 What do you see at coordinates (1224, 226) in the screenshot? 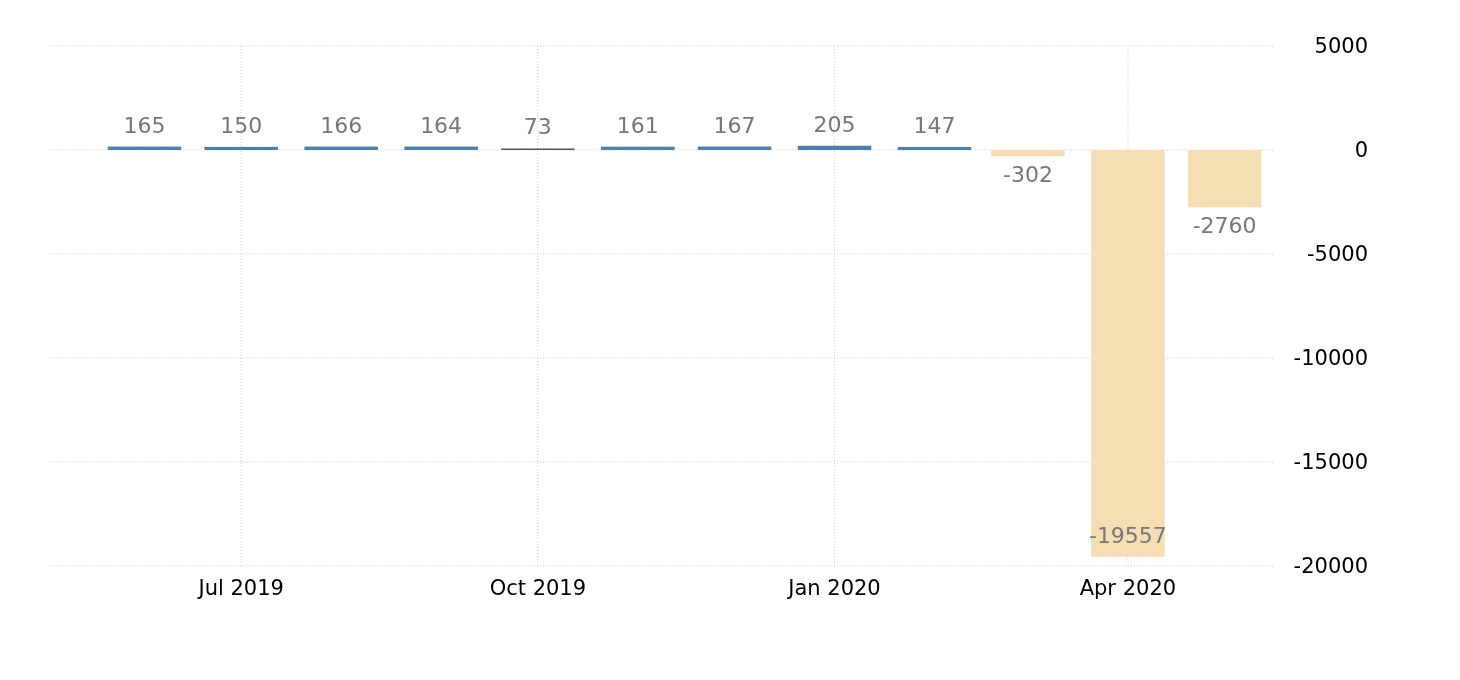
I see `data-label: -2760` at bounding box center [1224, 226].